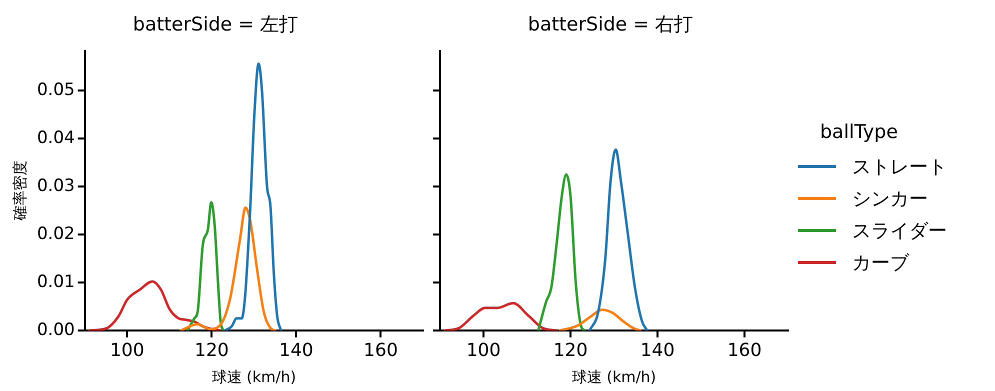  What do you see at coordinates (55, 282) in the screenshot?
I see `y-tick-label: 0.01` at bounding box center [55, 282].